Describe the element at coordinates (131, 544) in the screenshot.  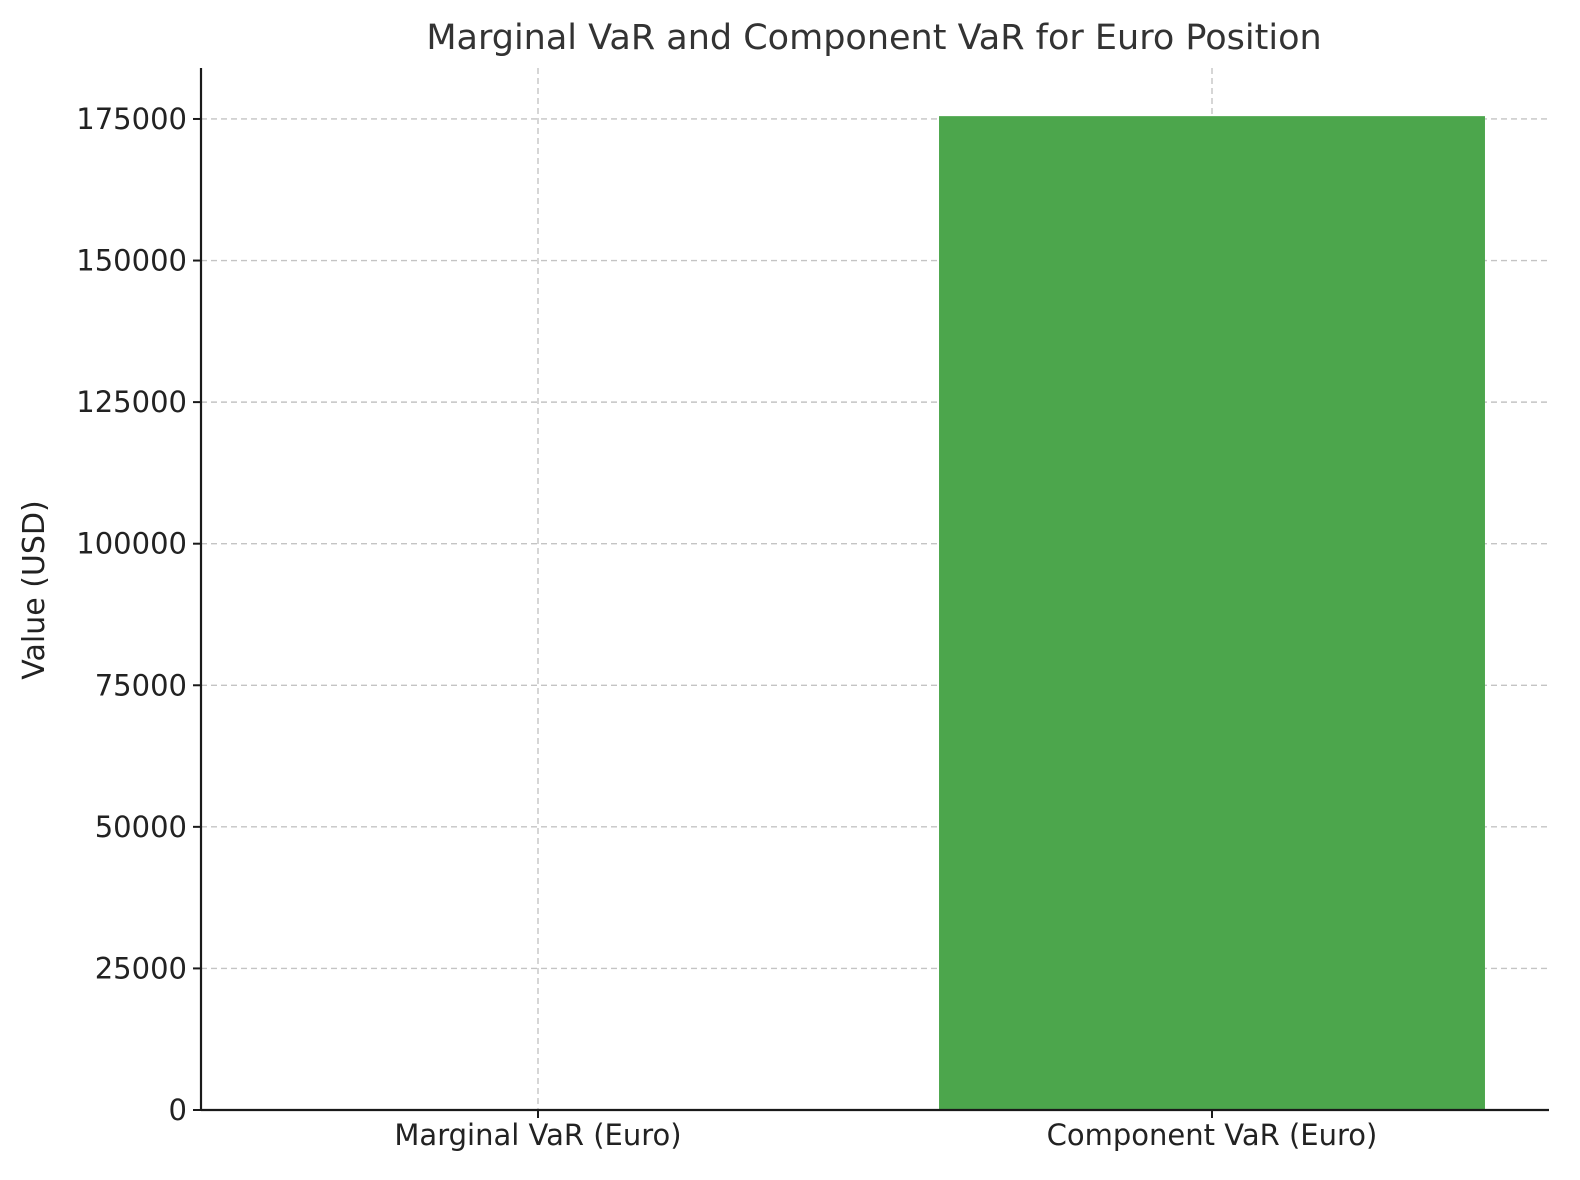
I see `y-tick-label: 100000` at that location.